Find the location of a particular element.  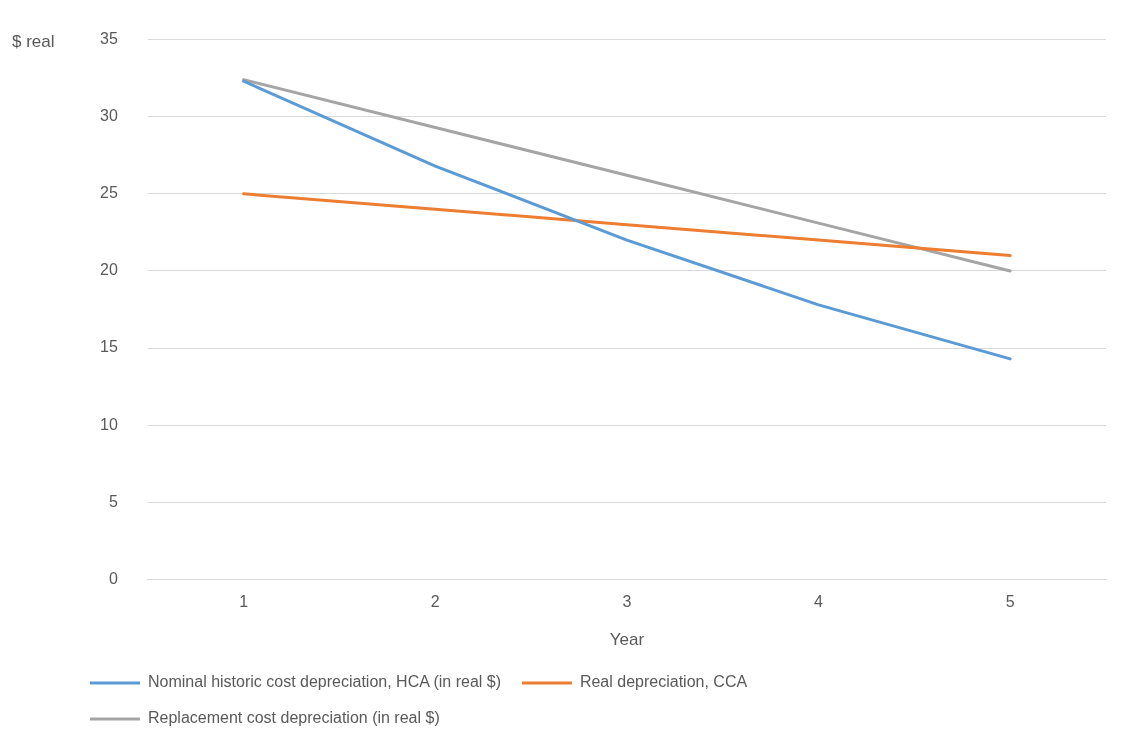

y-tick-label: 15 is located at coordinates (109, 347).